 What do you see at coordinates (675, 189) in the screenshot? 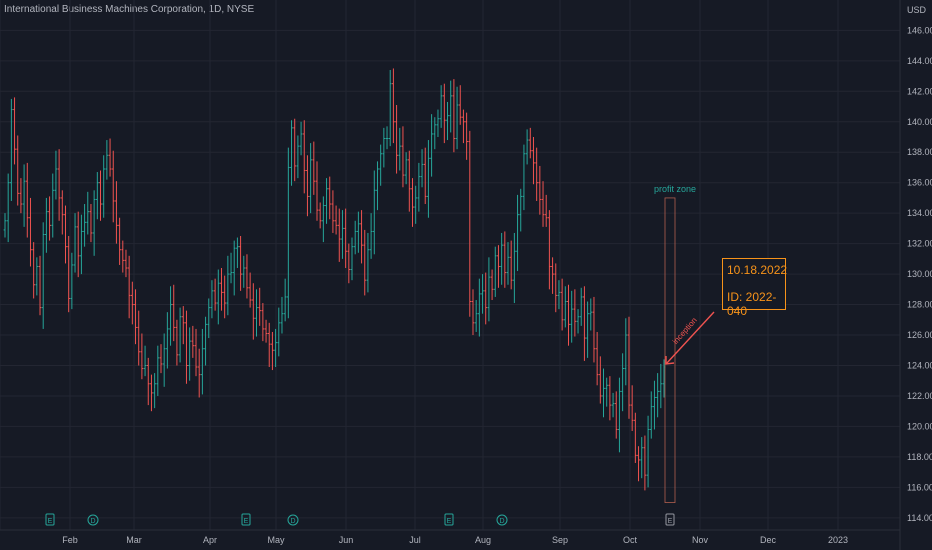
I see `profit-zone-label: profit zone` at bounding box center [675, 189].